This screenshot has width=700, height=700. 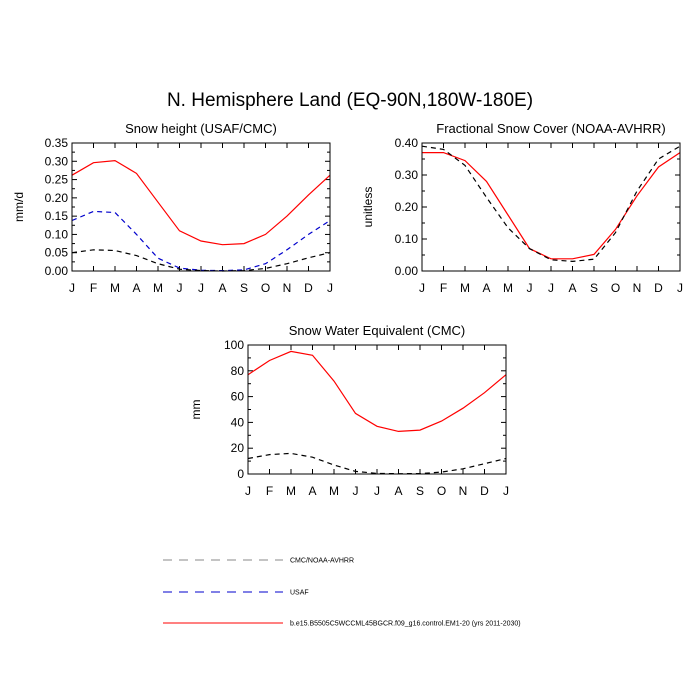 What do you see at coordinates (377, 330) in the screenshot?
I see `chart-title: Snow Water Equivalent (CMC)` at bounding box center [377, 330].